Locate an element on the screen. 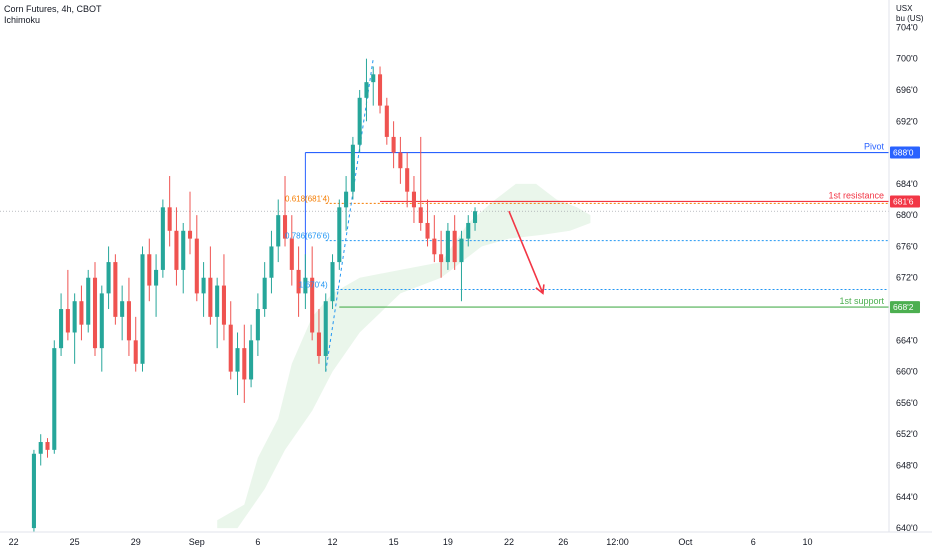  x-tick-label-6: 15 is located at coordinates (394, 542).